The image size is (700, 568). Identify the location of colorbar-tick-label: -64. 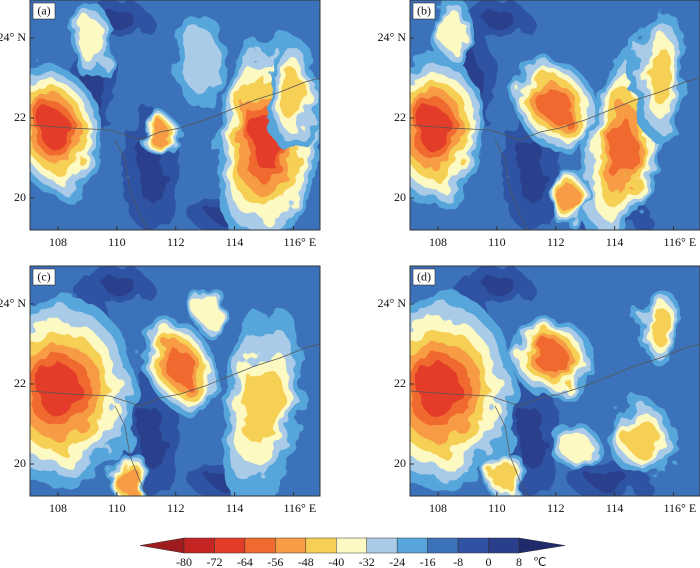
(245, 561).